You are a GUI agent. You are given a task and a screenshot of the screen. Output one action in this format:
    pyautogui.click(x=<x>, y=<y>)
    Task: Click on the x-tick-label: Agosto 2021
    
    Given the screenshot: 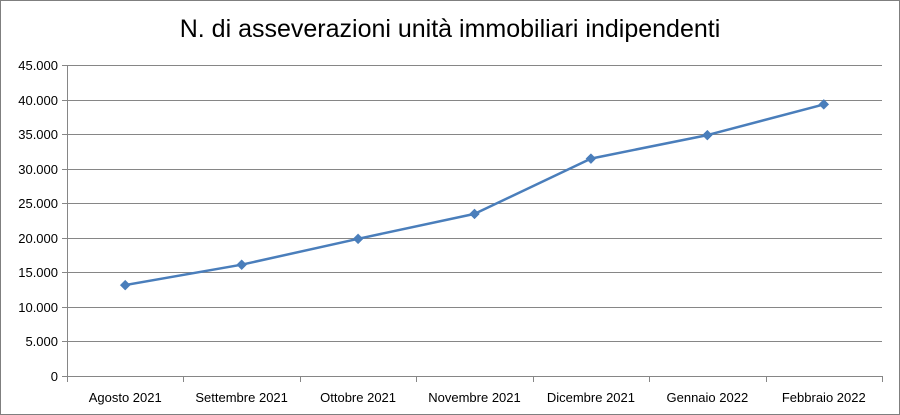 What is the action you would take?
    pyautogui.click(x=125, y=397)
    